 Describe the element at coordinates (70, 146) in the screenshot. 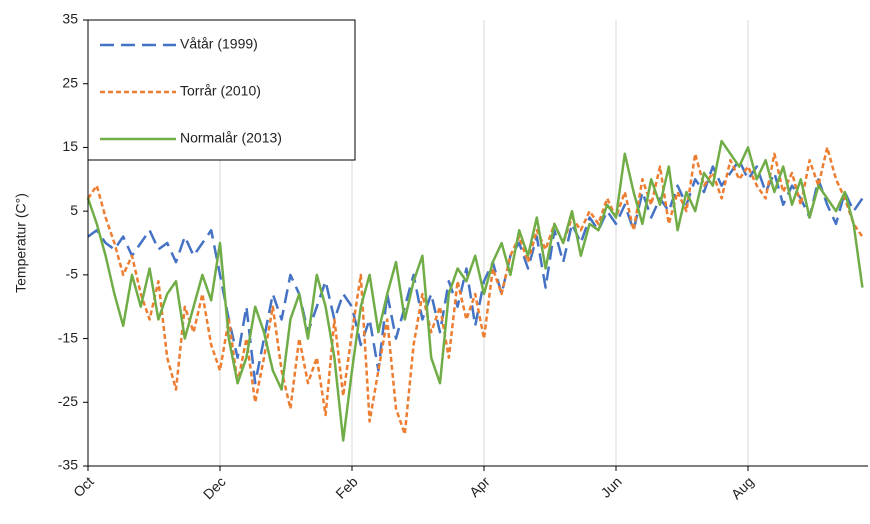

I see `y-tick-label: 15` at that location.